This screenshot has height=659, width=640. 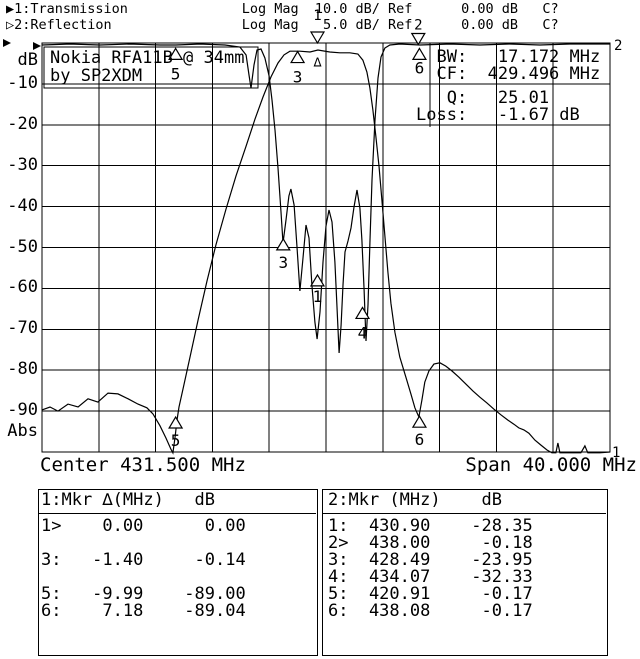 I want to click on device-title-line1: Nokia RFA11B @ 34mm, so click(x=147, y=58).